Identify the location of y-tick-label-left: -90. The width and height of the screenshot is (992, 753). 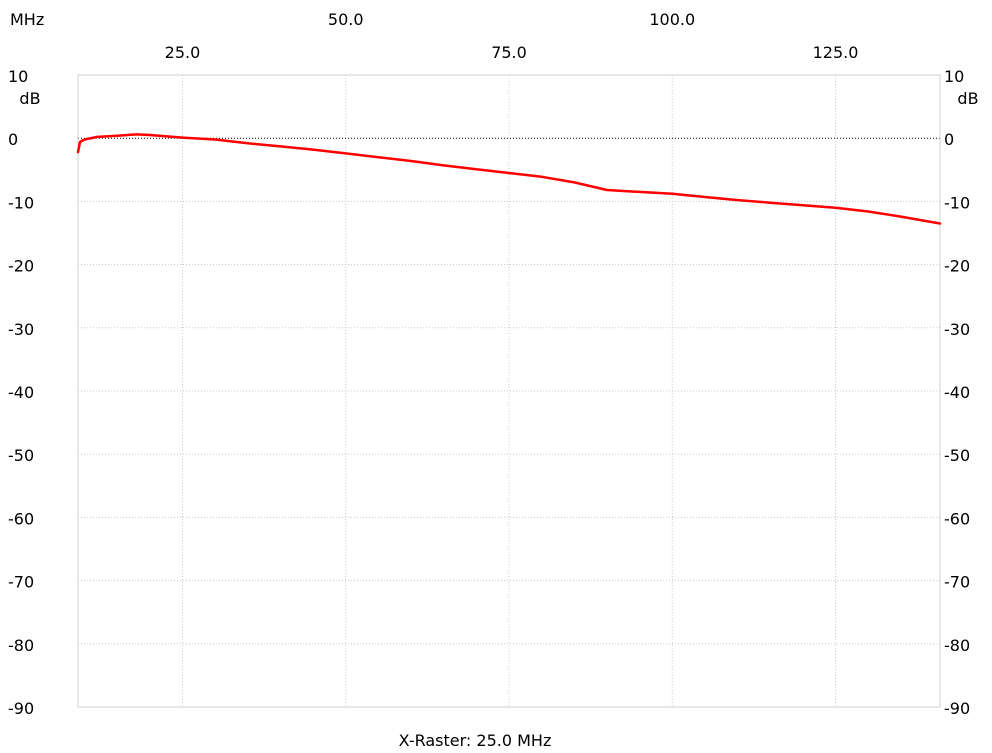
(21, 708).